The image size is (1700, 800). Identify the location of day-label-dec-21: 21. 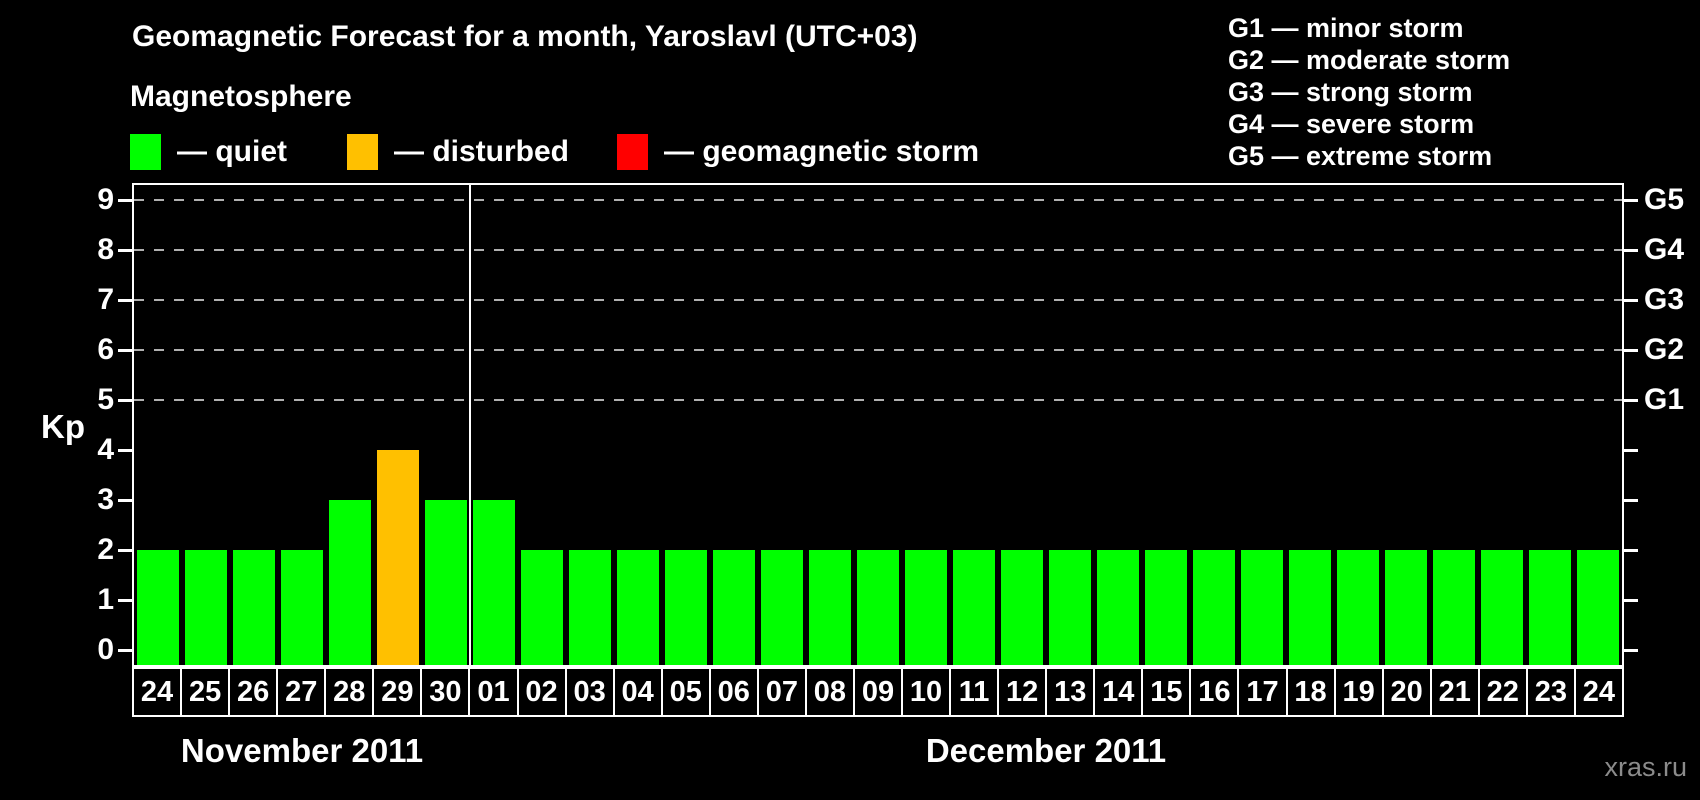
(1454, 692).